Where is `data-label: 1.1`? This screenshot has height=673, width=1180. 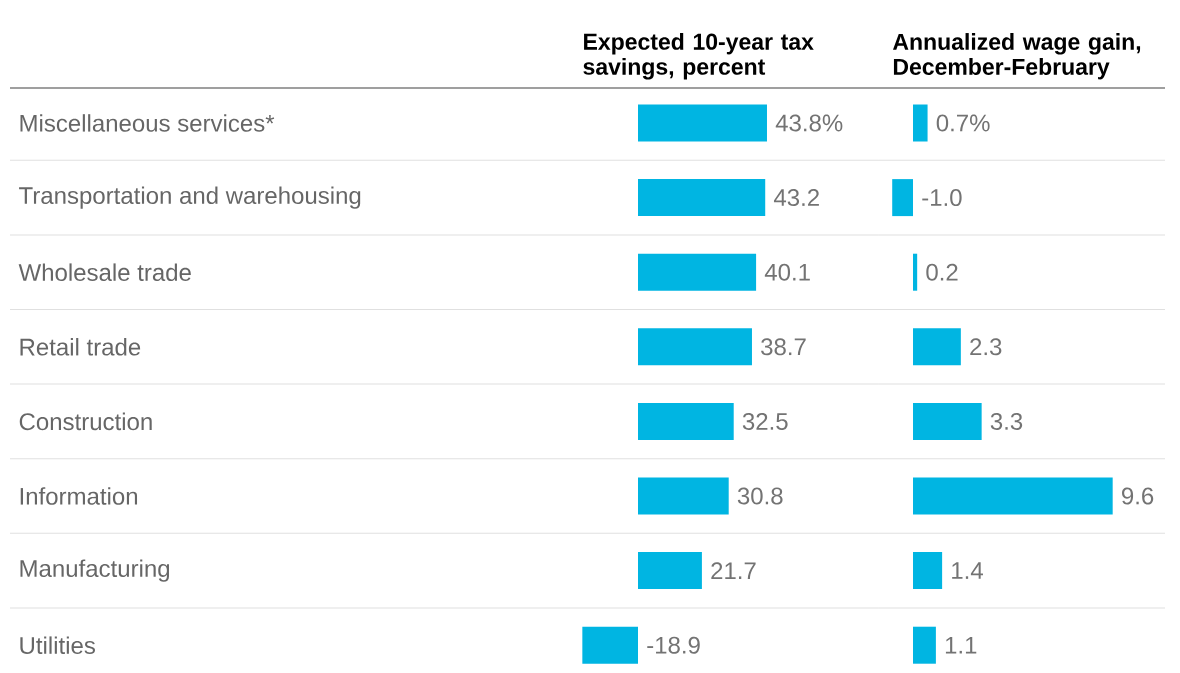
data-label: 1.1 is located at coordinates (961, 645).